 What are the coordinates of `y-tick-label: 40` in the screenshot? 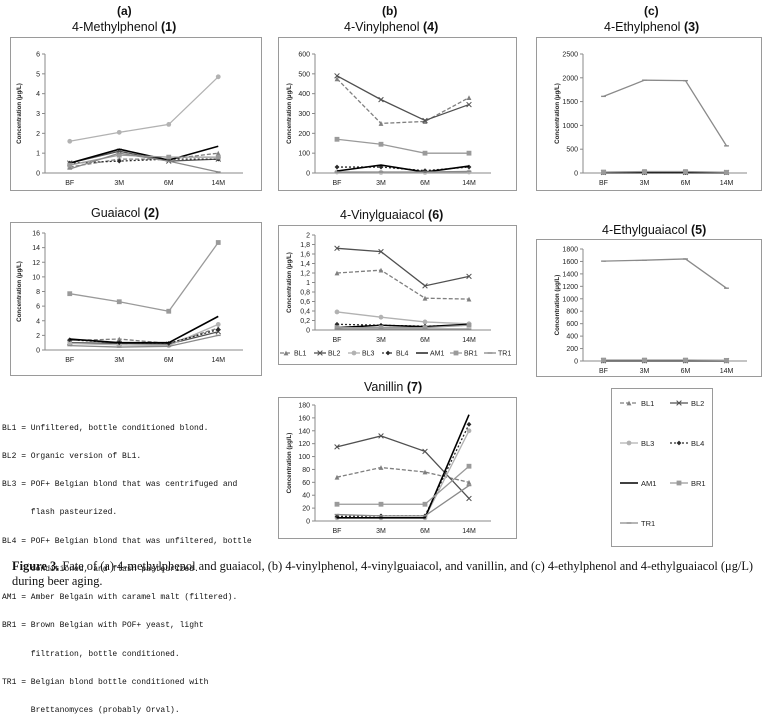 It's located at (306, 496).